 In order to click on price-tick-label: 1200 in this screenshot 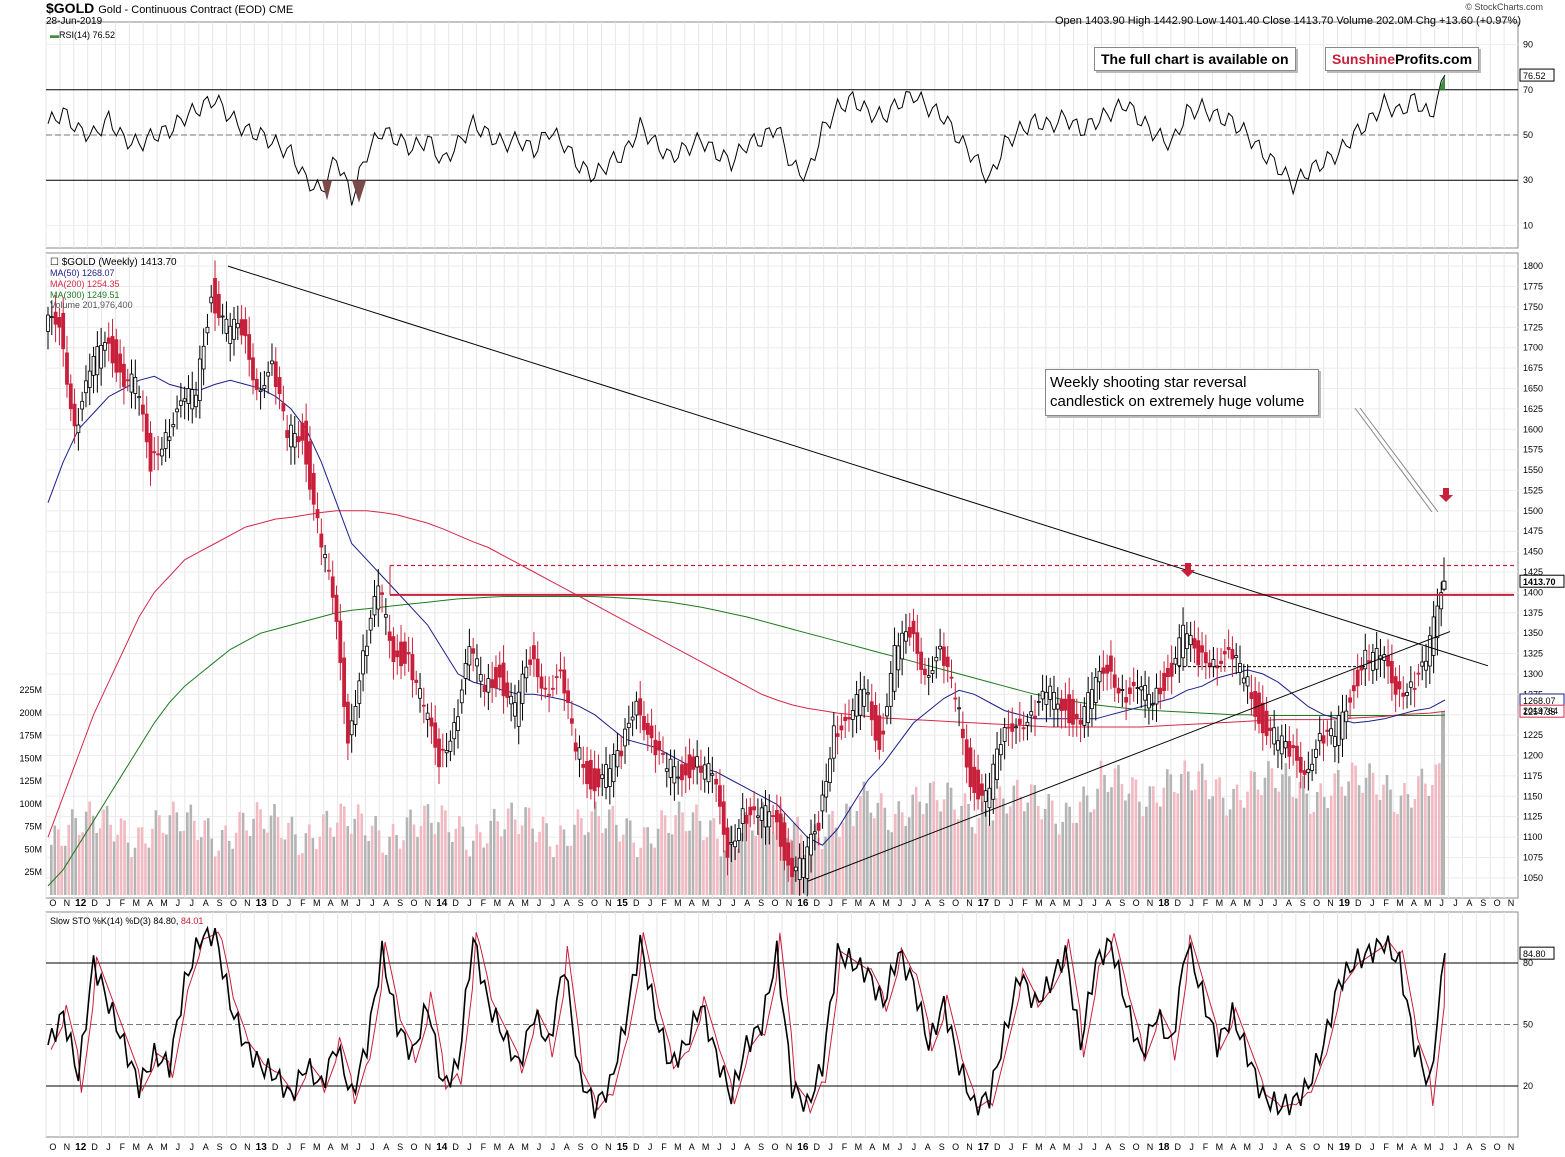, I will do `click(1533, 756)`.